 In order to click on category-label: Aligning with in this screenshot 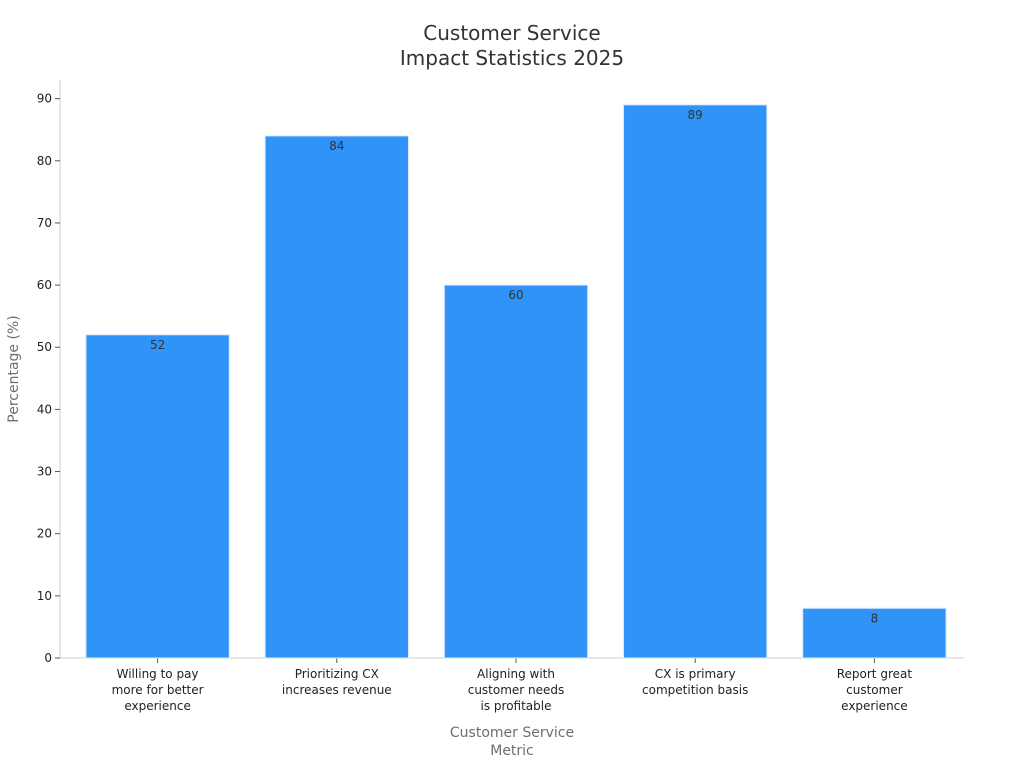, I will do `click(516, 674)`.